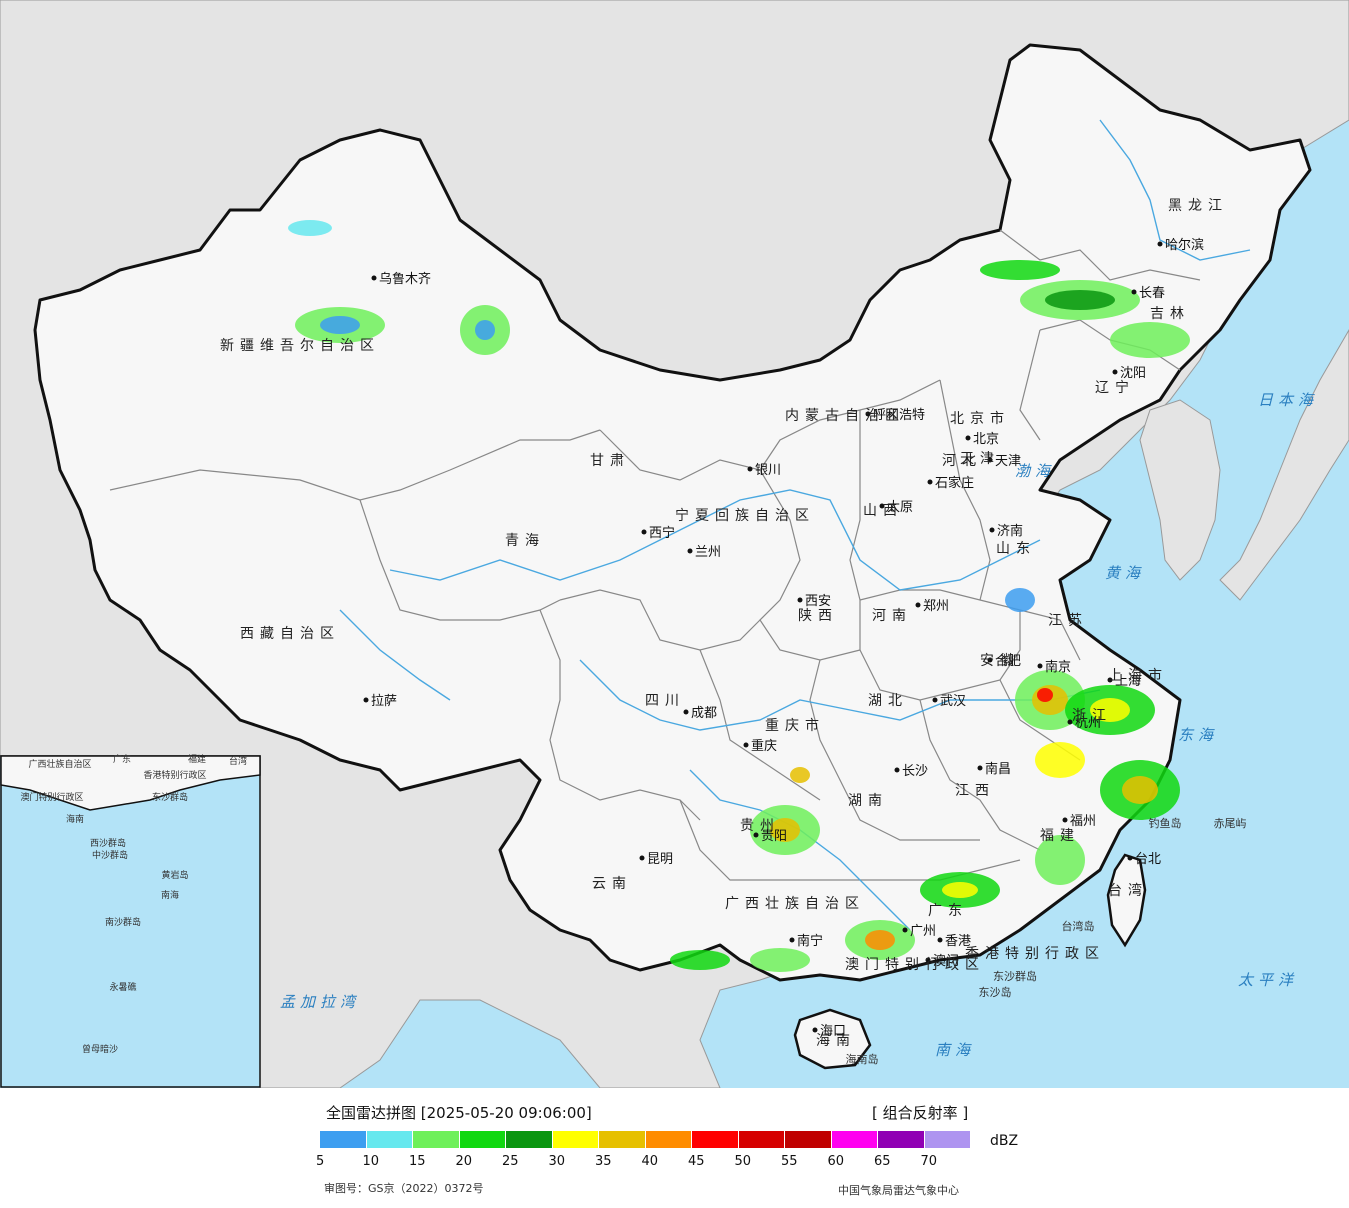 This screenshot has height=1208, width=1349. What do you see at coordinates (660, 859) in the screenshot?
I see `city-label: 昆明` at bounding box center [660, 859].